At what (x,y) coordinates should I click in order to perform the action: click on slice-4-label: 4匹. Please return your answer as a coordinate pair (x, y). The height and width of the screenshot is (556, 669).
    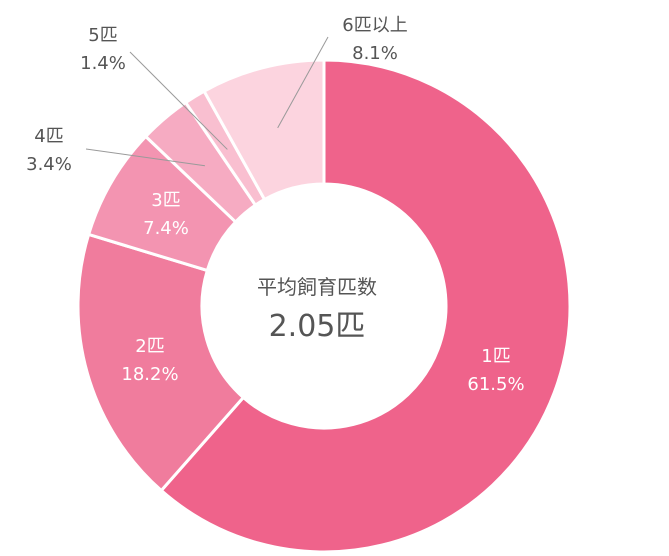
    Looking at the image, I should click on (48, 136).